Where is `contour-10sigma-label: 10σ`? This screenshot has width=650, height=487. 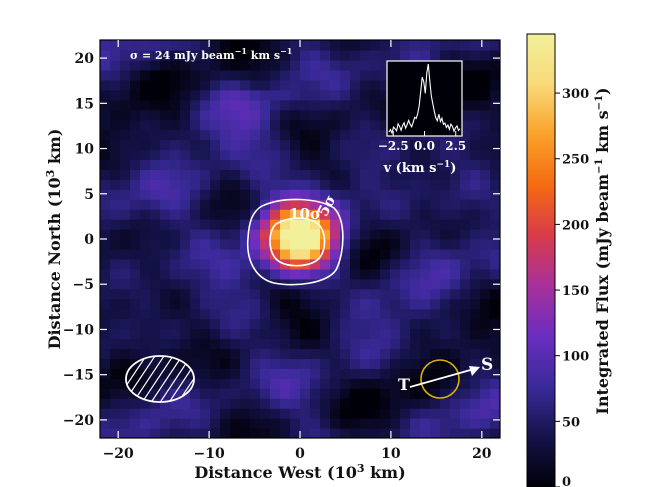
contour-10sigma-label: 10σ is located at coordinates (305, 214).